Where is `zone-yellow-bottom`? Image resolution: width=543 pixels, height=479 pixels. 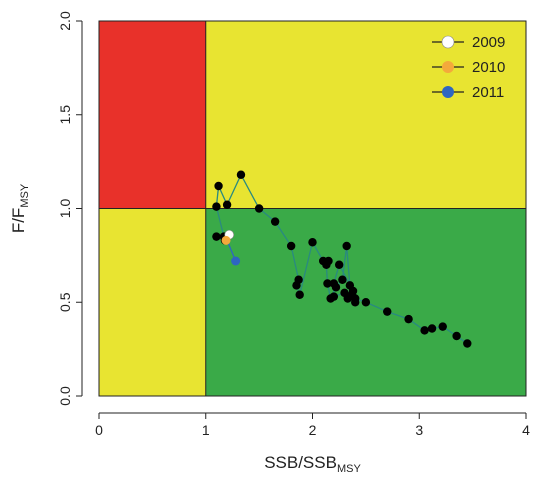 zone-yellow-bottom is located at coordinates (152, 302).